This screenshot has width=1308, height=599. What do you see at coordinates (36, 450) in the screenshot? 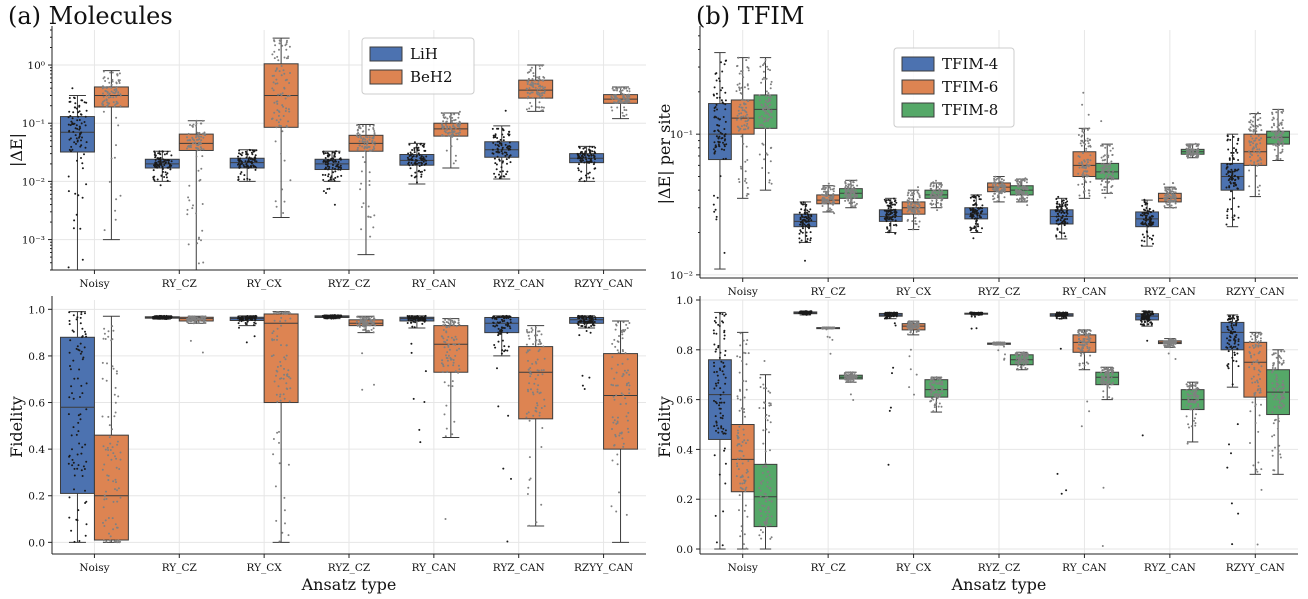
I see `y-tick-label: 0.4` at bounding box center [36, 450].